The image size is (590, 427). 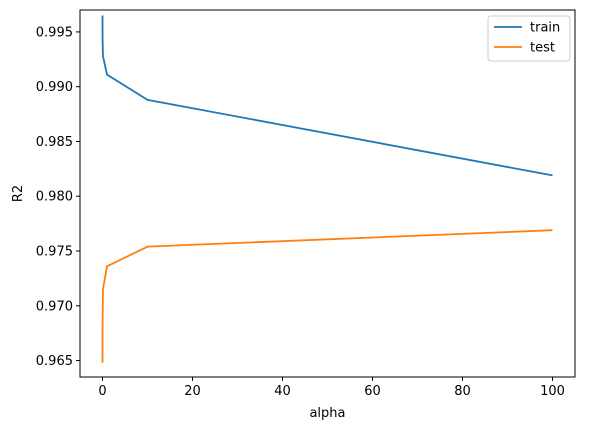 What do you see at coordinates (542, 48) in the screenshot?
I see `legend-label-test: test` at bounding box center [542, 48].